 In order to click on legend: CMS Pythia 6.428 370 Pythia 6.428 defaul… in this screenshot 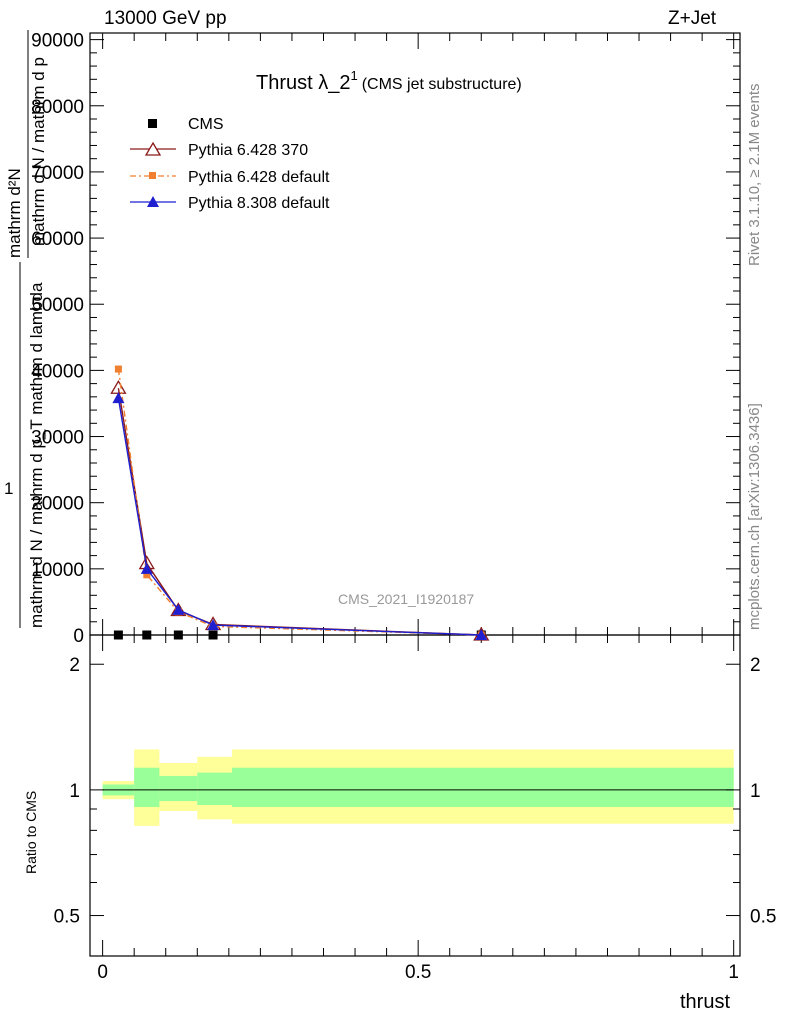, I will do `click(230, 164)`.